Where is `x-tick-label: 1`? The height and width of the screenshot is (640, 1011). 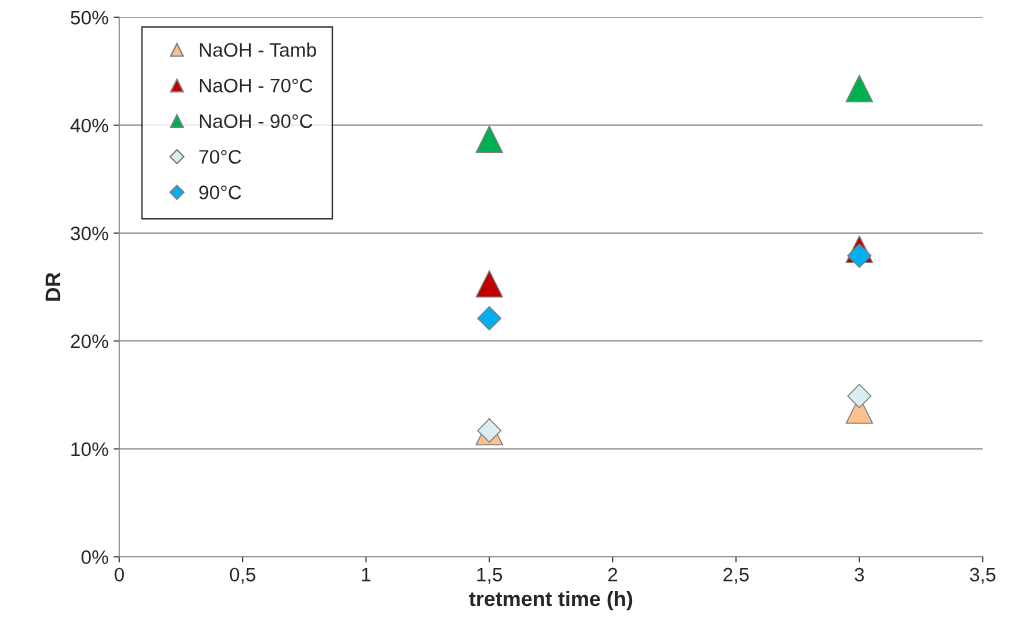 x-tick-label: 1 is located at coordinates (366, 574).